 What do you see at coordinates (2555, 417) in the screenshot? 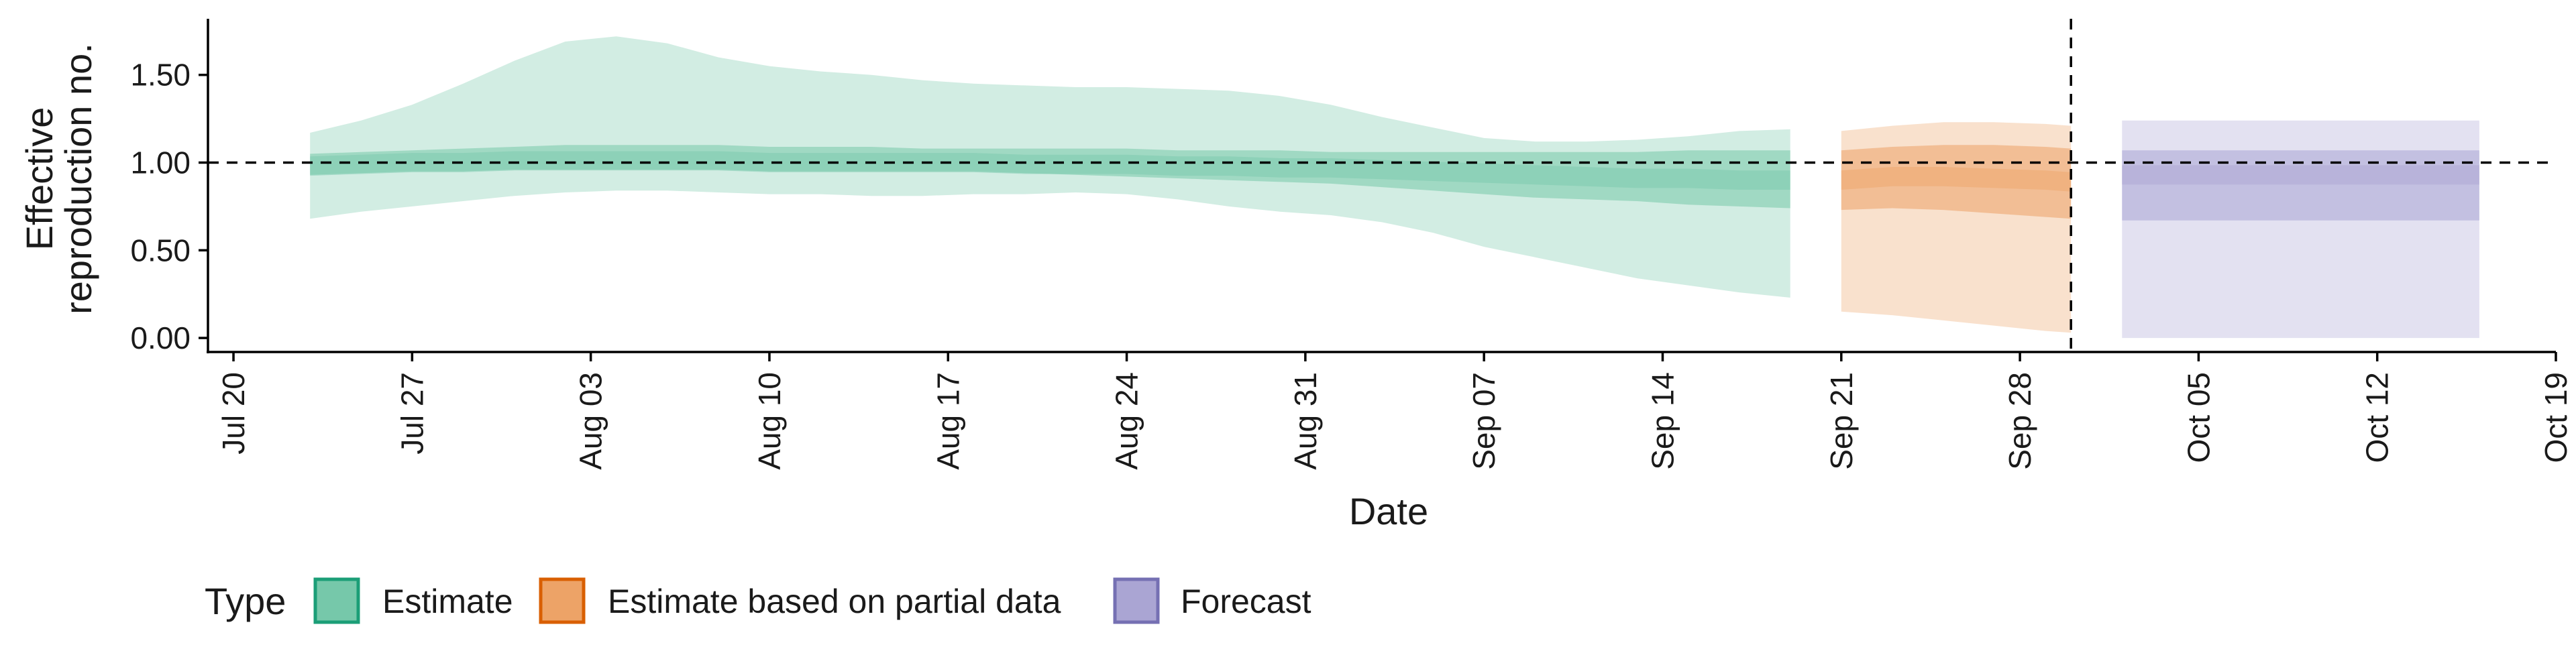
I see `x-tick-label: Oct 19` at bounding box center [2555, 417].